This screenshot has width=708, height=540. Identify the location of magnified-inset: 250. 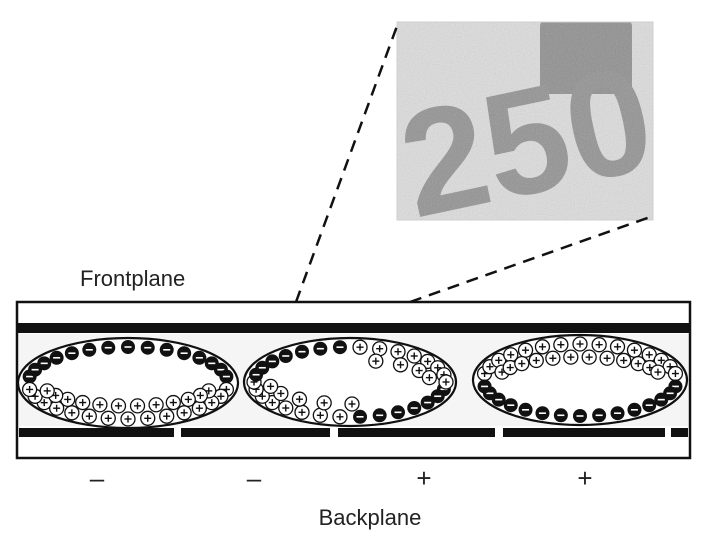
(525, 121).